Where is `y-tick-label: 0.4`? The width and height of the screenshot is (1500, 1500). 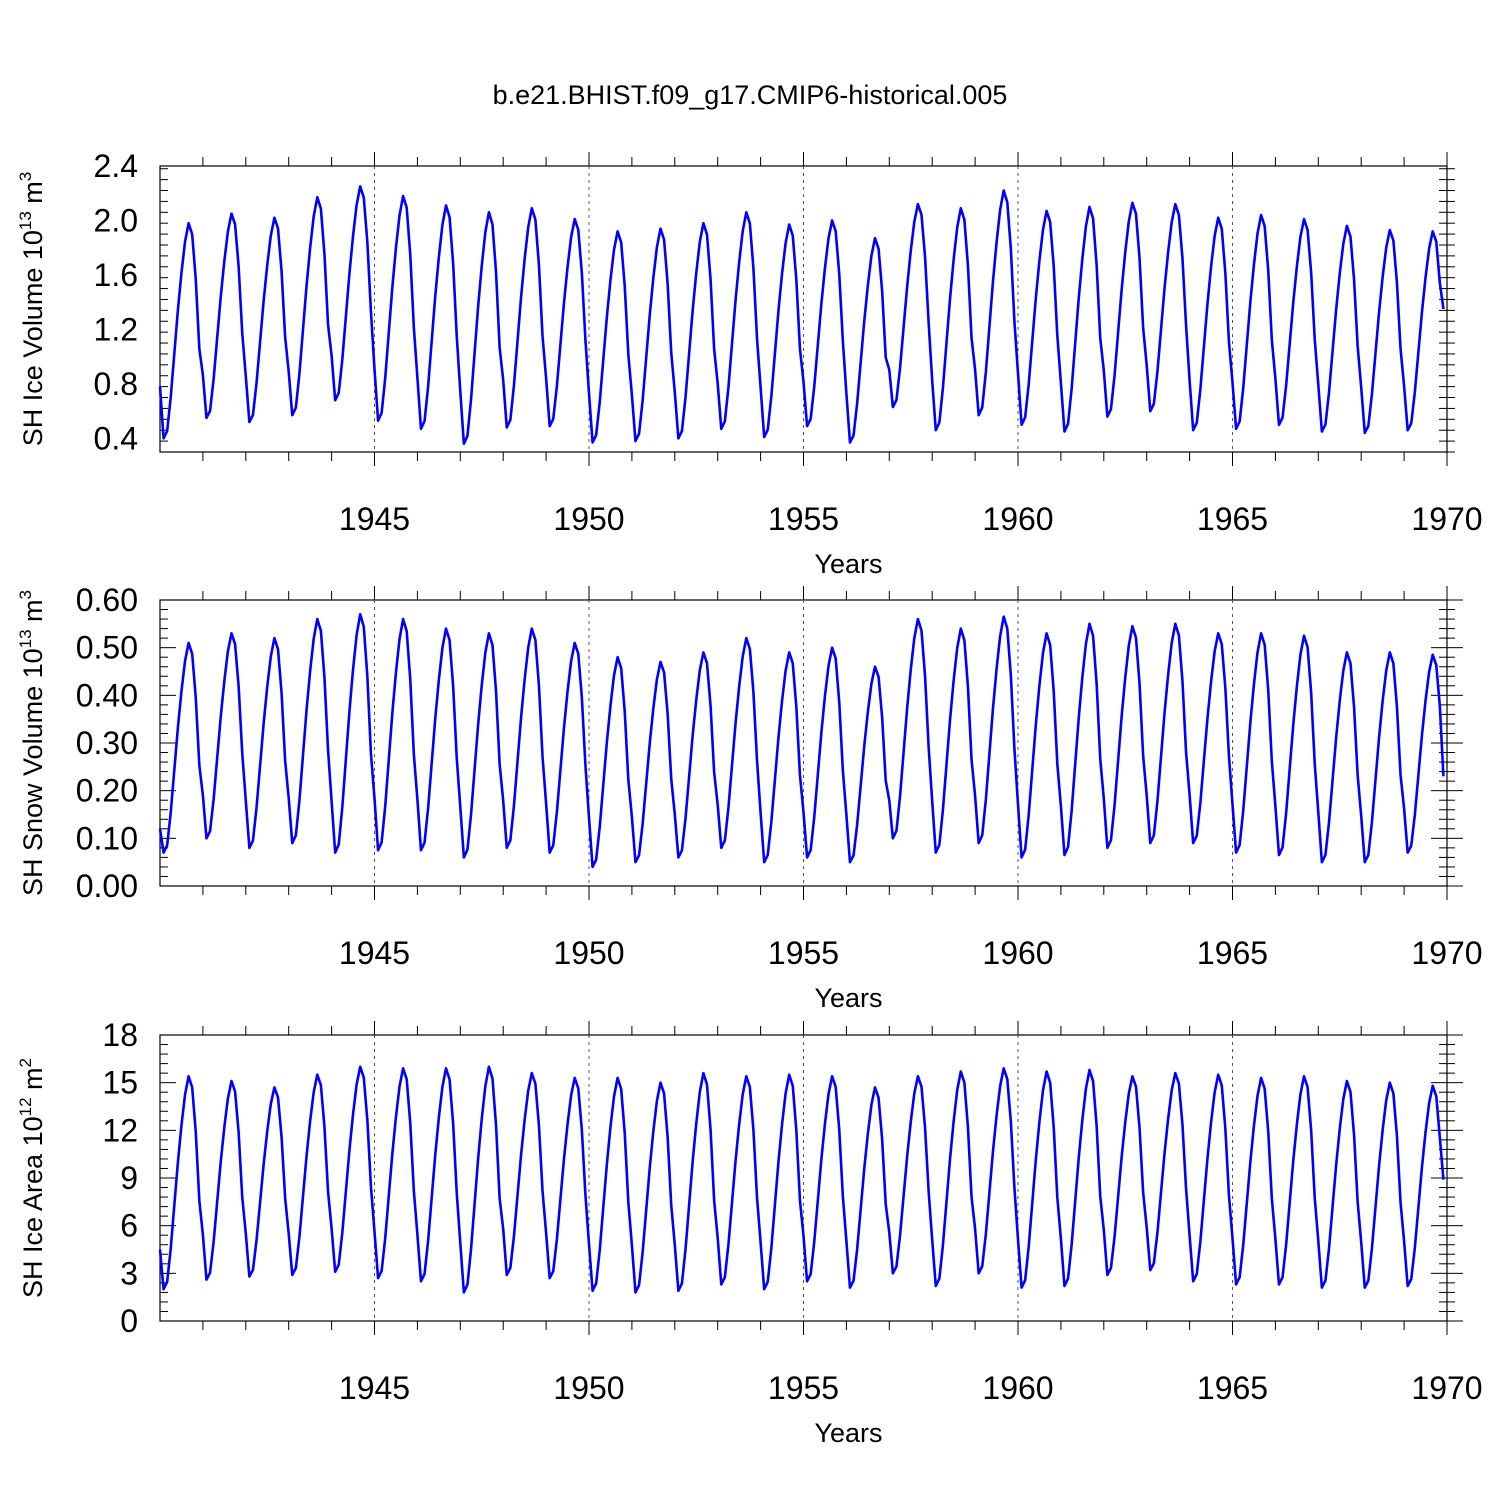
y-tick-label: 0.4 is located at coordinates (116, 438).